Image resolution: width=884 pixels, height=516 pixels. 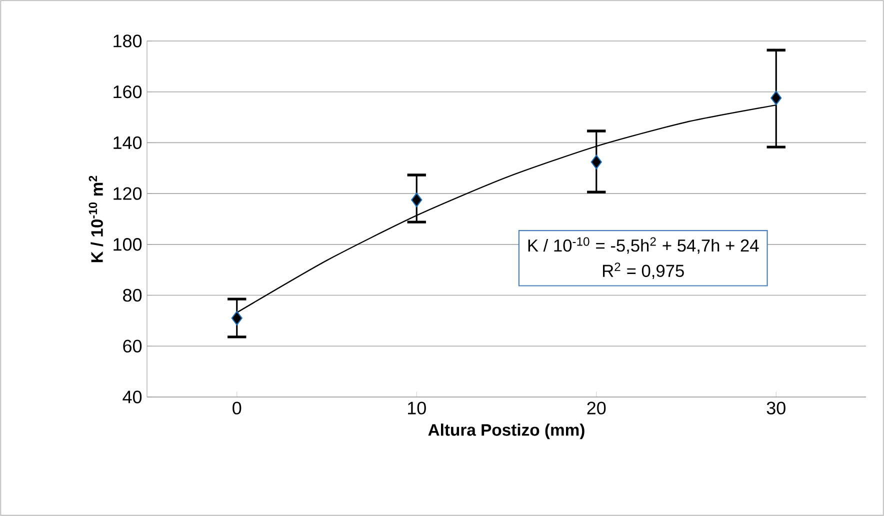 I want to click on x-axis-title: Altura Postizo (mm), so click(x=506, y=432).